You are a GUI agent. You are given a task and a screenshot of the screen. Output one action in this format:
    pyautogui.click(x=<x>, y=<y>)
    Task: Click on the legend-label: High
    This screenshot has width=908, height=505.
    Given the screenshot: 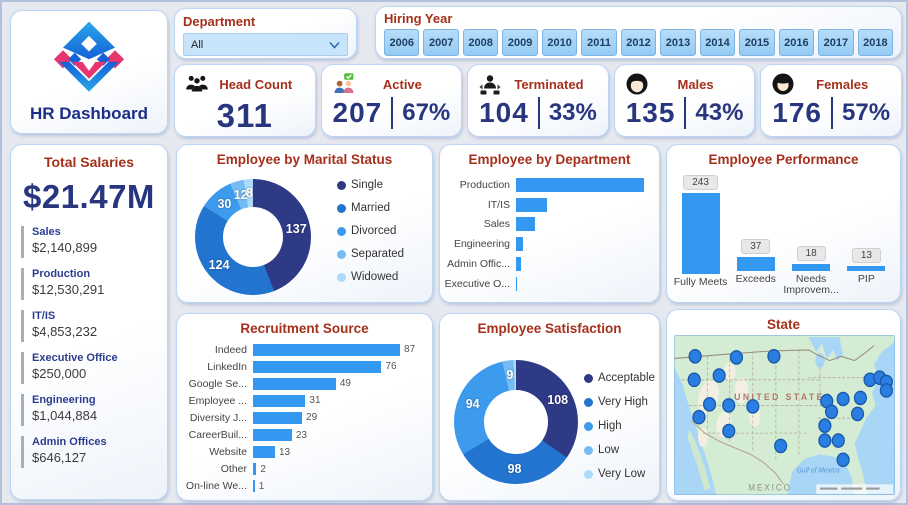 What is the action you would take?
    pyautogui.click(x=610, y=426)
    